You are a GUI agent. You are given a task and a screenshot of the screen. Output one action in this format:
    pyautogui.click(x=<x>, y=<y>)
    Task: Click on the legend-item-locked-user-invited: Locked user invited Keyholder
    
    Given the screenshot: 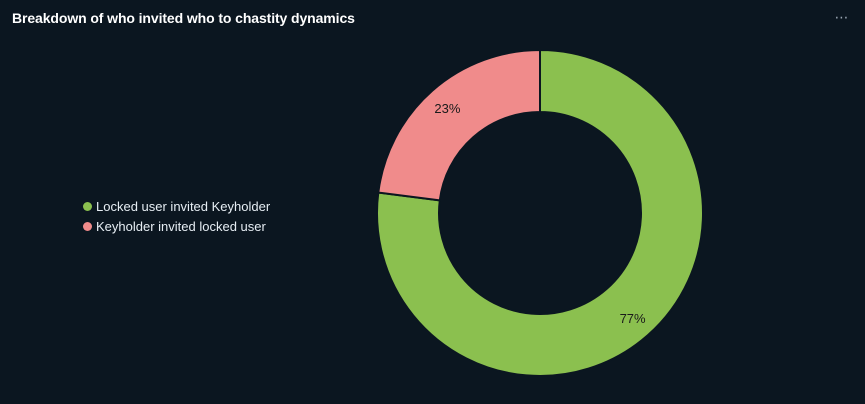 What is the action you would take?
    pyautogui.click(x=176, y=206)
    